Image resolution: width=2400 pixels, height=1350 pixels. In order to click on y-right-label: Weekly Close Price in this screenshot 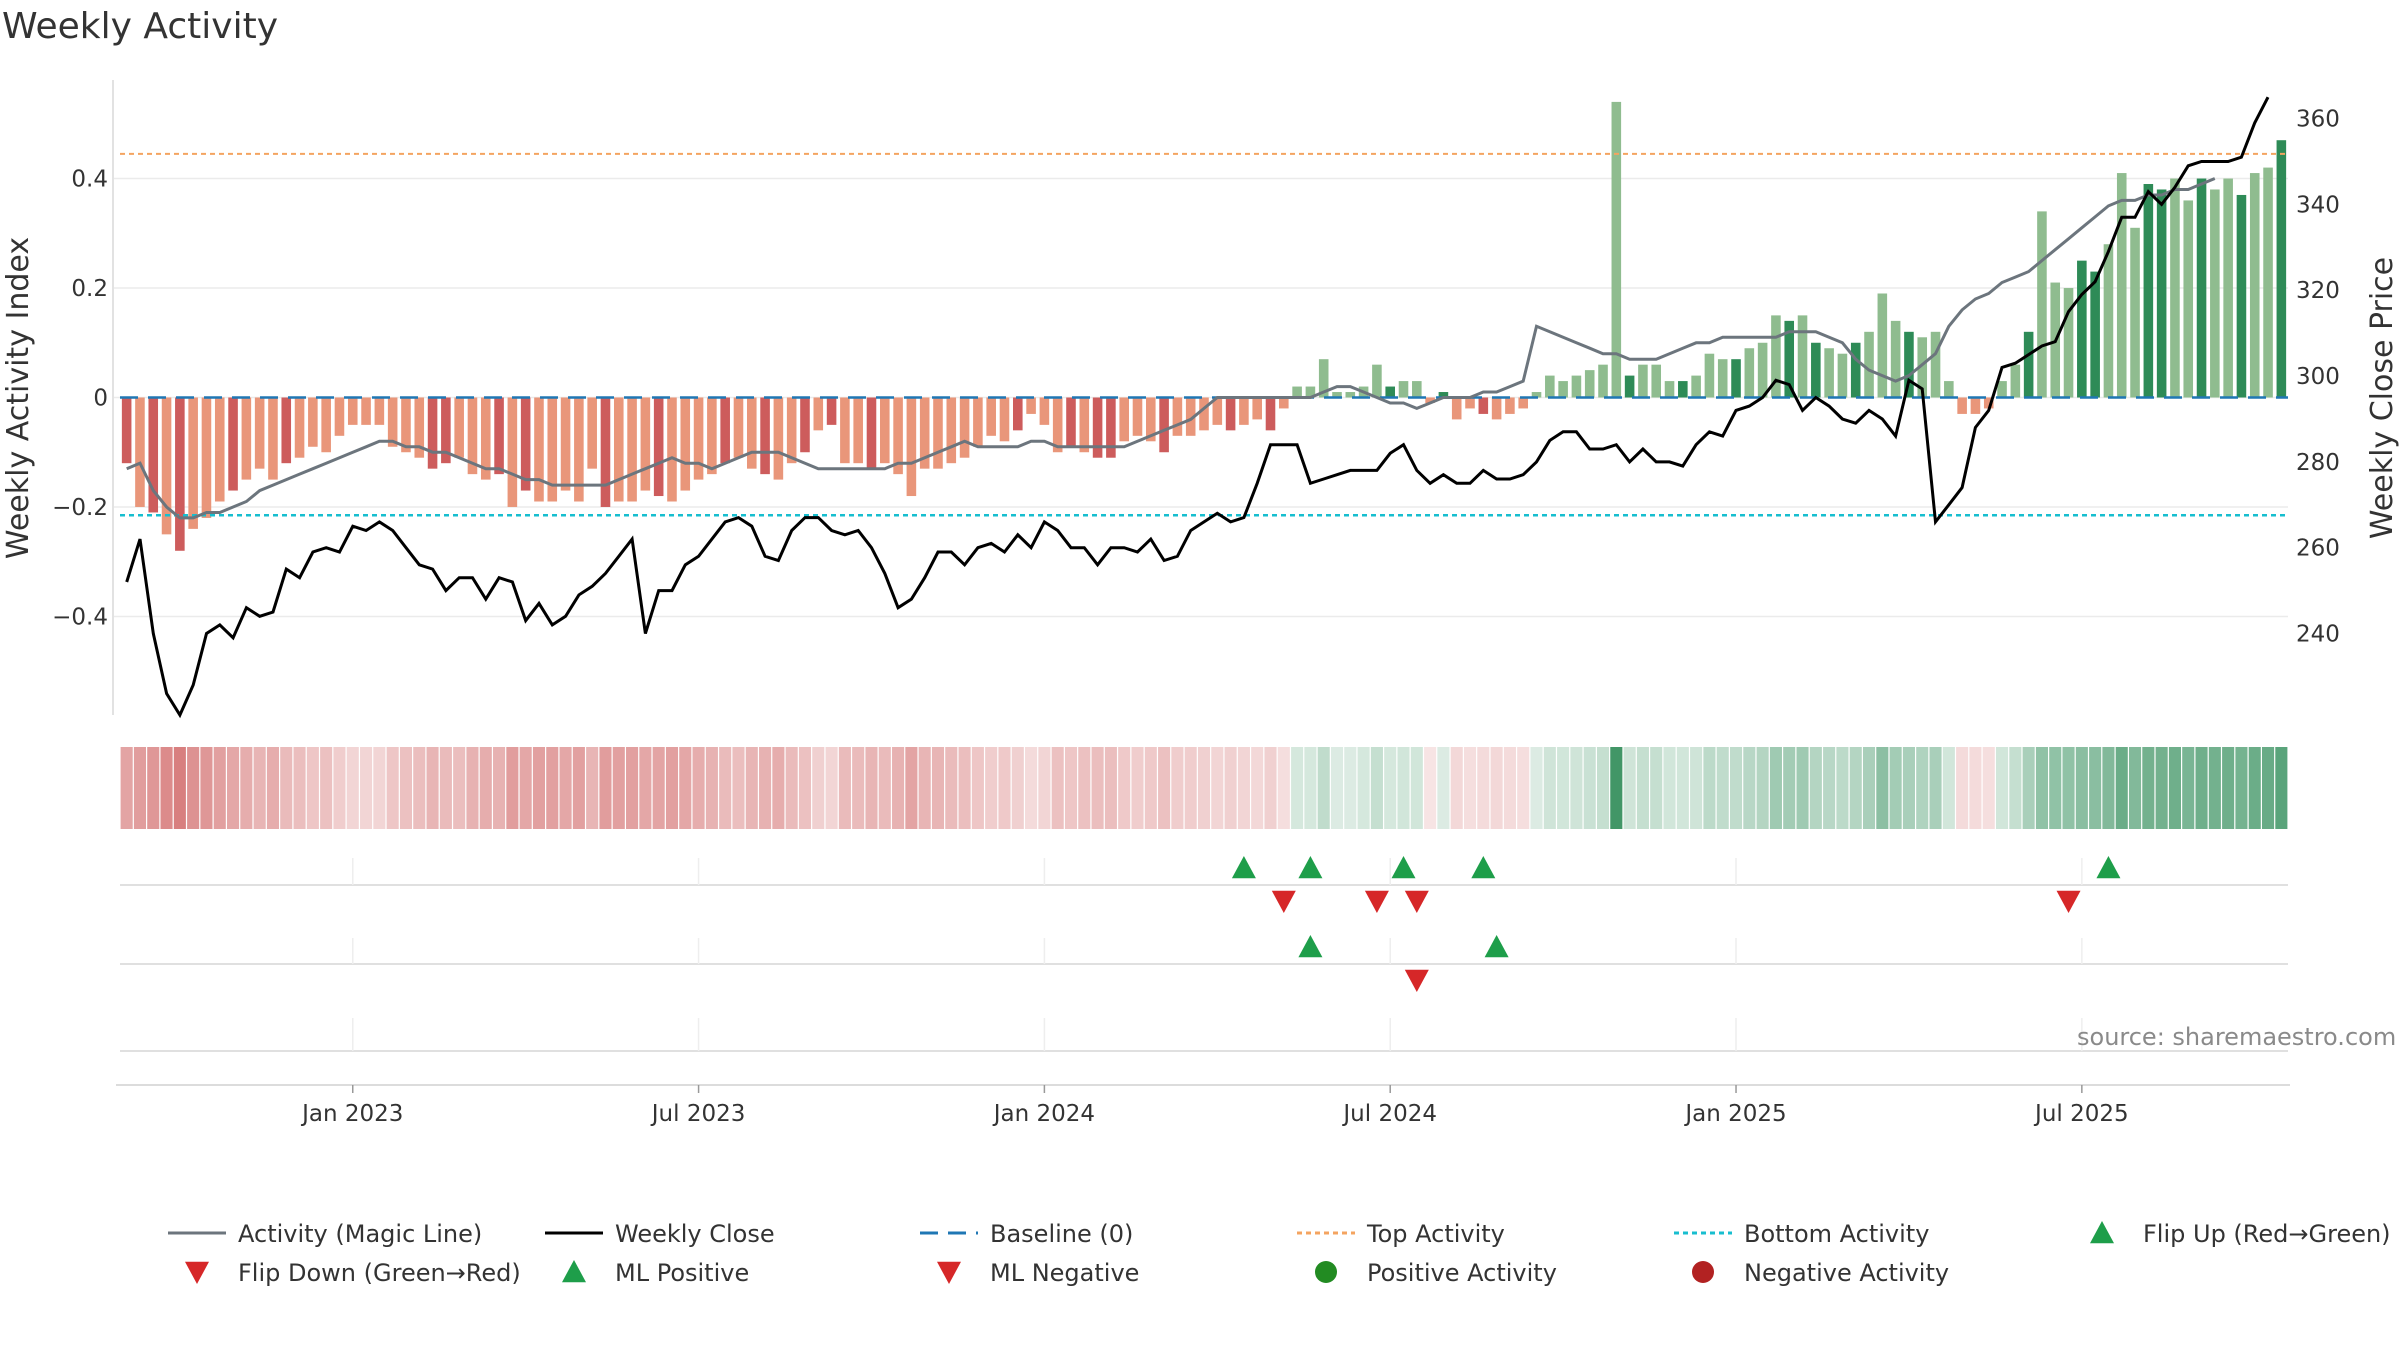, I will do `click(2382, 398)`.